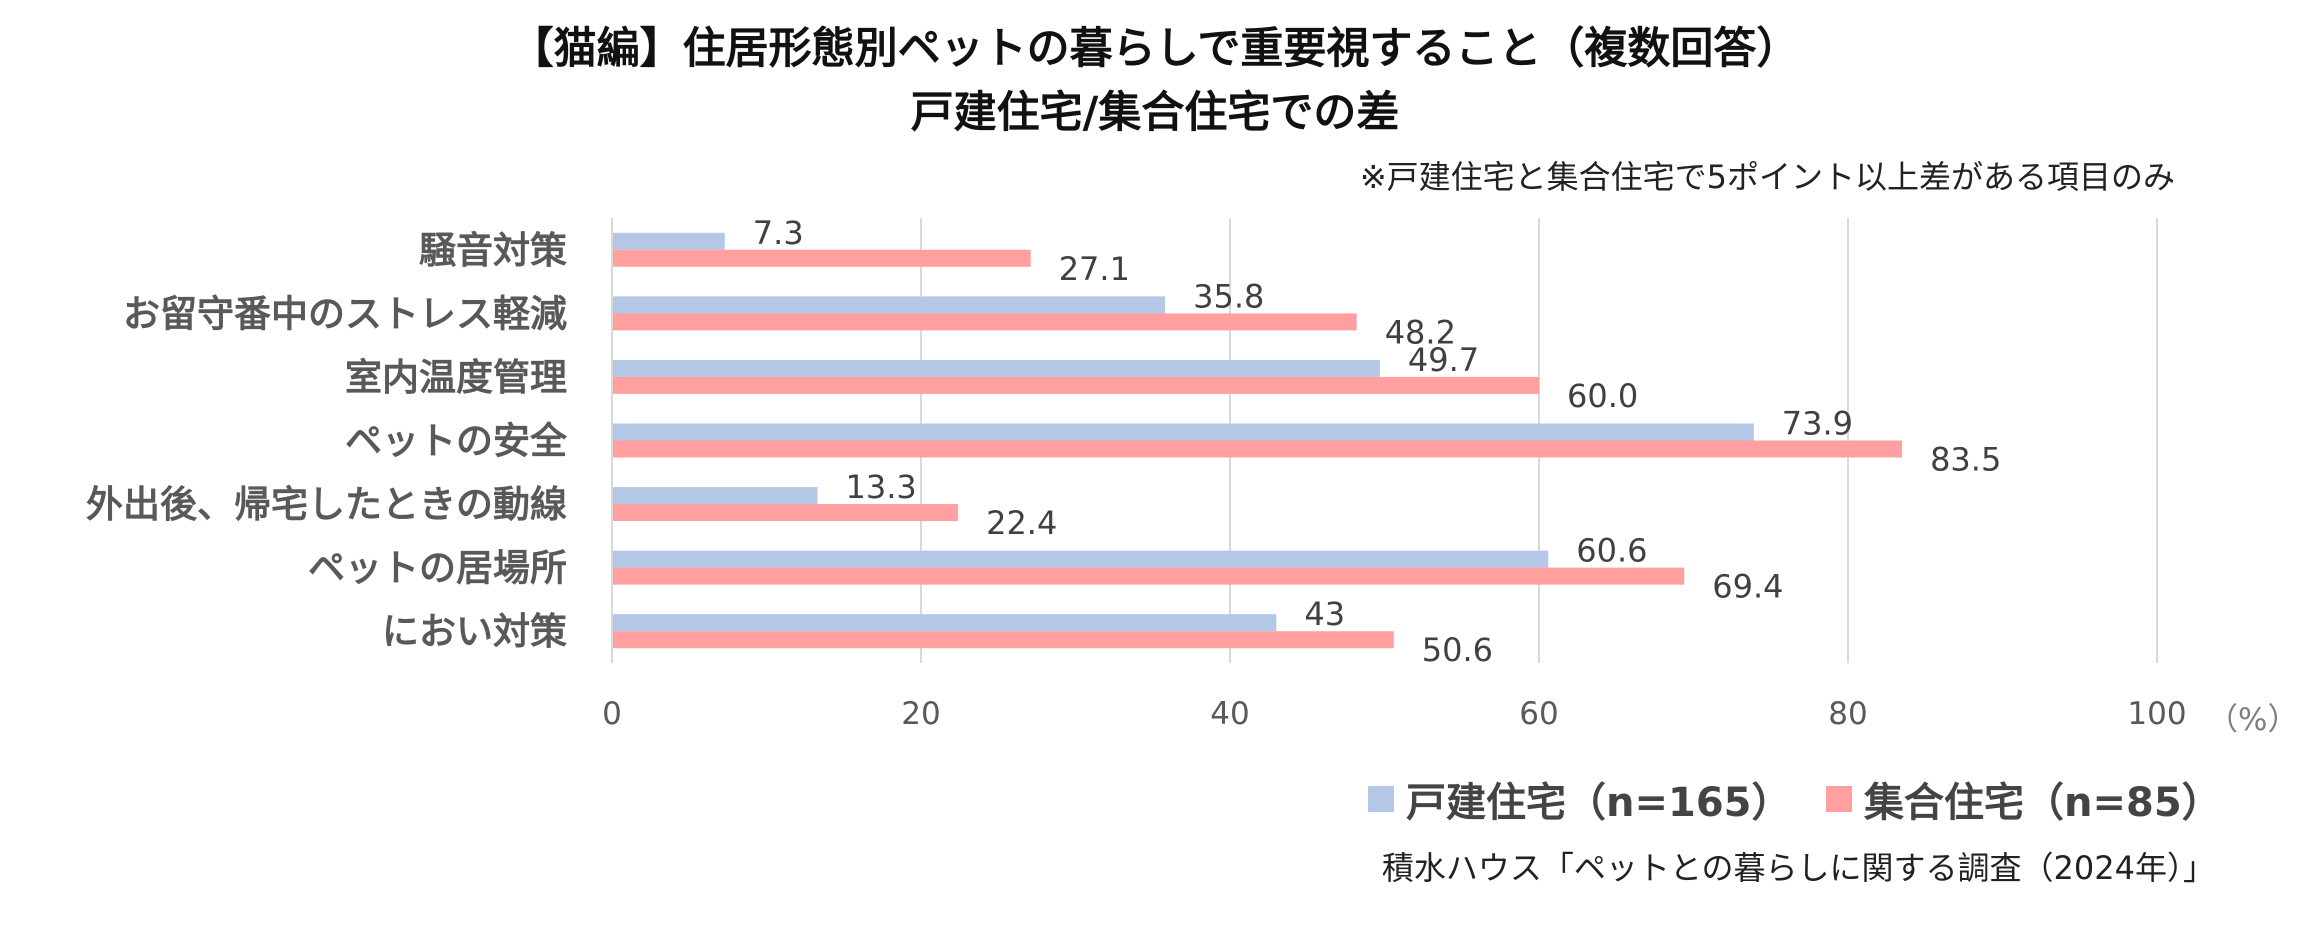 The image size is (2310, 950). I want to click on category-label: 騒音対策, so click(493, 250).